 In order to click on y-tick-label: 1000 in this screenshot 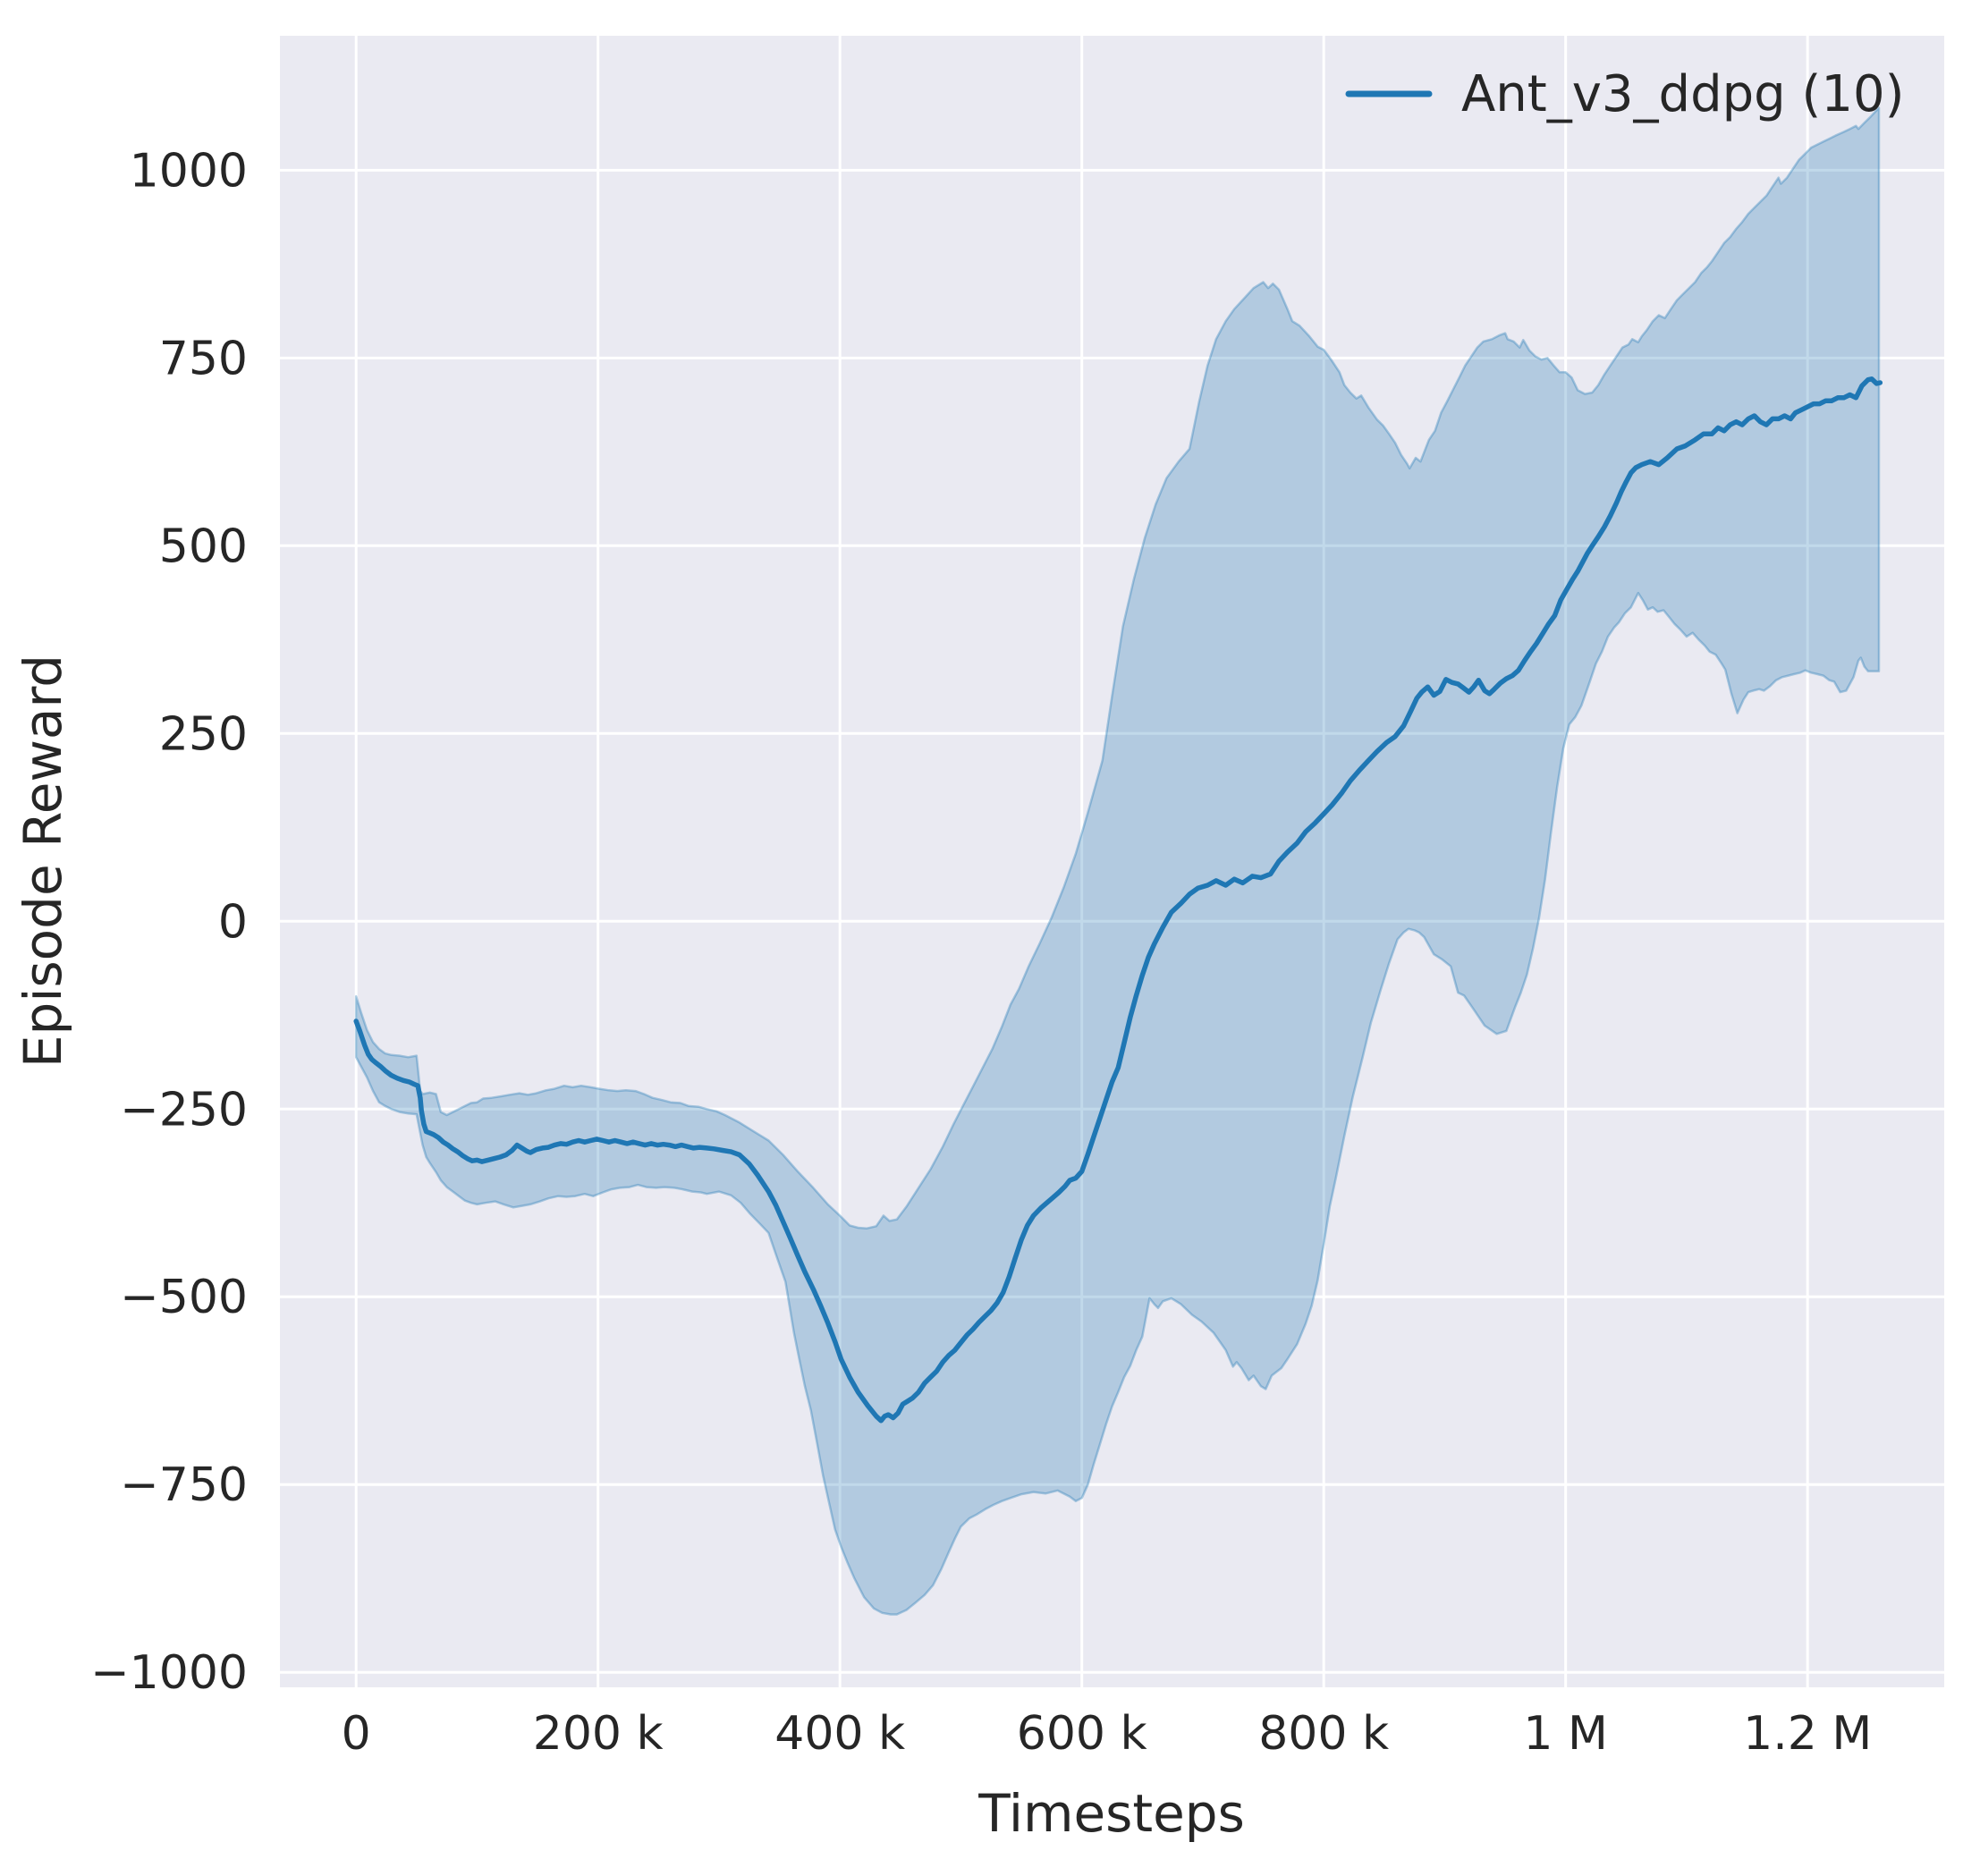, I will do `click(189, 171)`.